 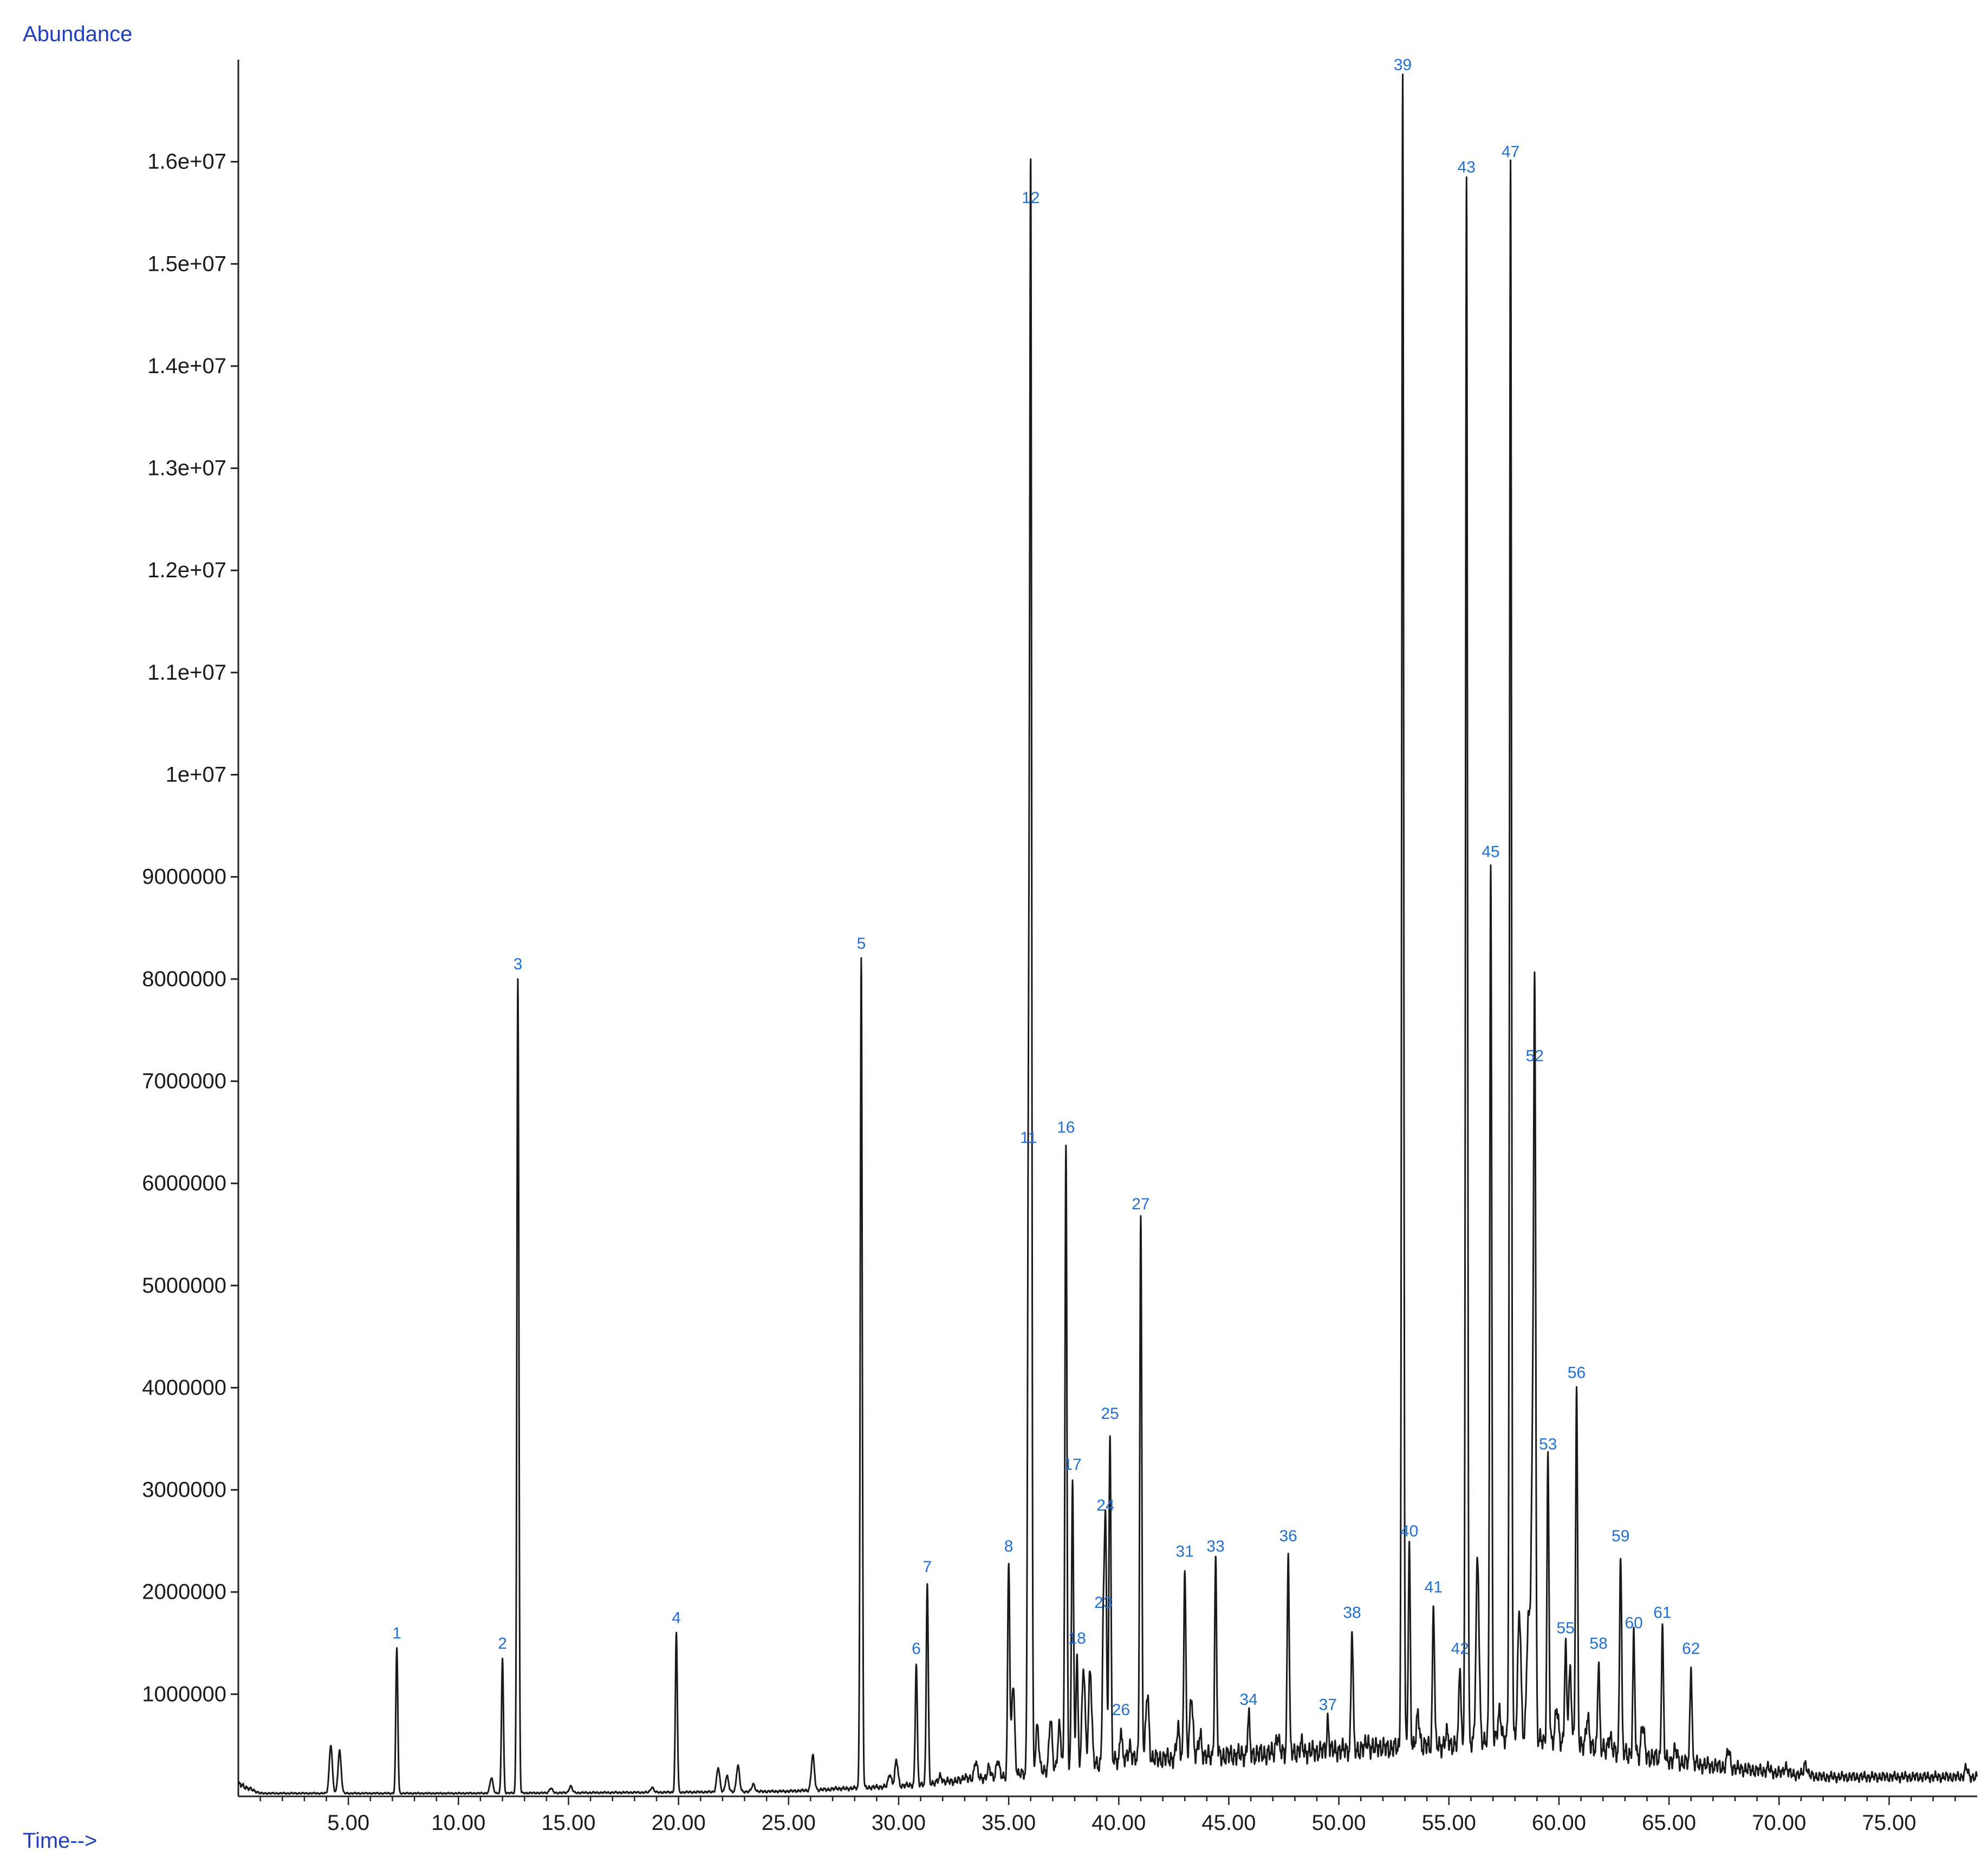 I want to click on y-tick-label: 1.6e+07, so click(x=186, y=162).